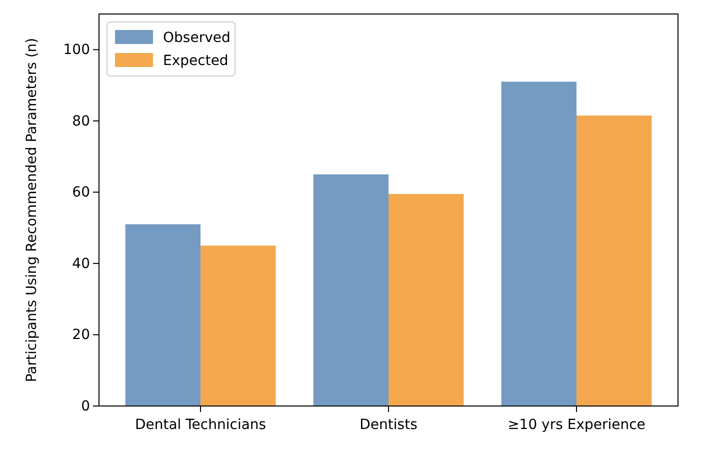  Describe the element at coordinates (81, 264) in the screenshot. I see `y-tick-label: 40` at that location.